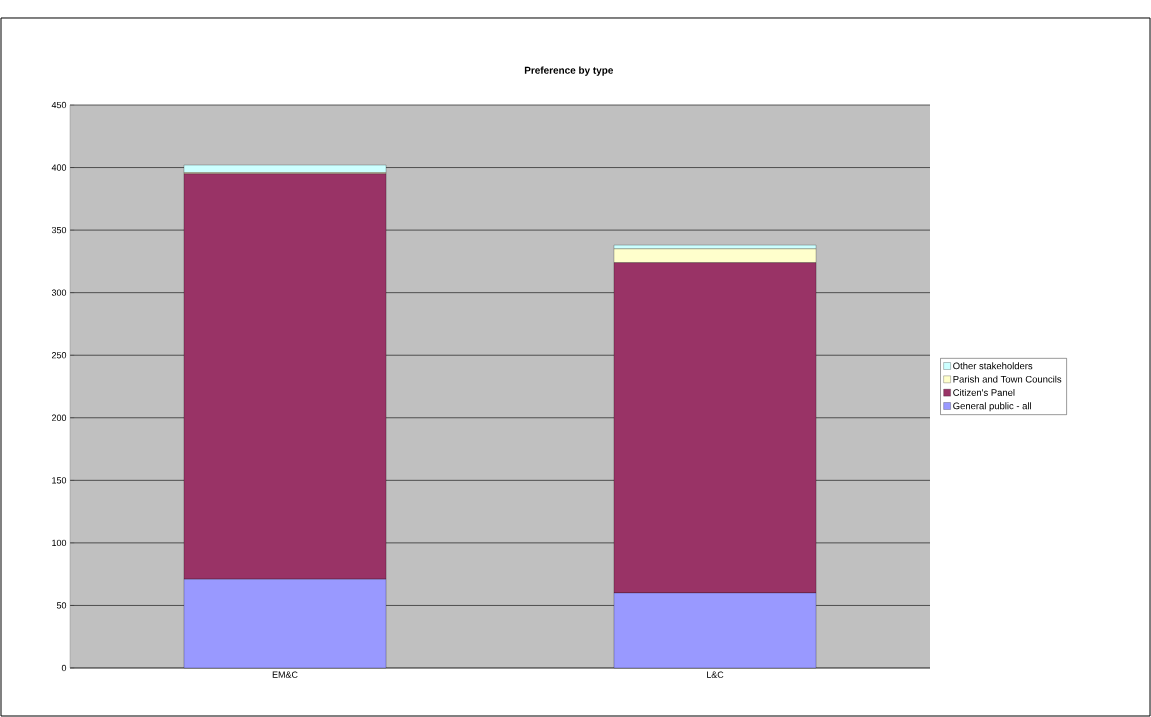 This screenshot has height=717, width=1151. Describe the element at coordinates (715, 674) in the screenshot. I see `x-tick-label: L&C` at that location.